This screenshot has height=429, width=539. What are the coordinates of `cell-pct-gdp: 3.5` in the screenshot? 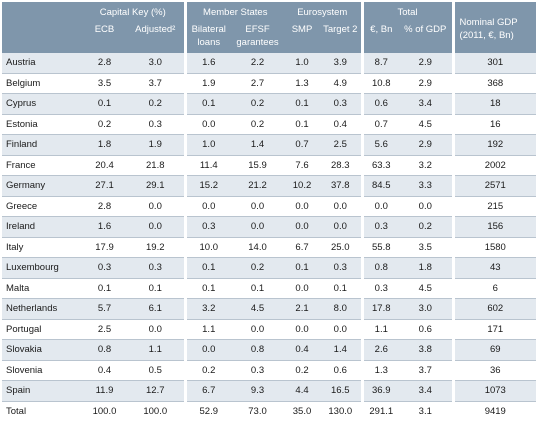 It's located at (426, 247).